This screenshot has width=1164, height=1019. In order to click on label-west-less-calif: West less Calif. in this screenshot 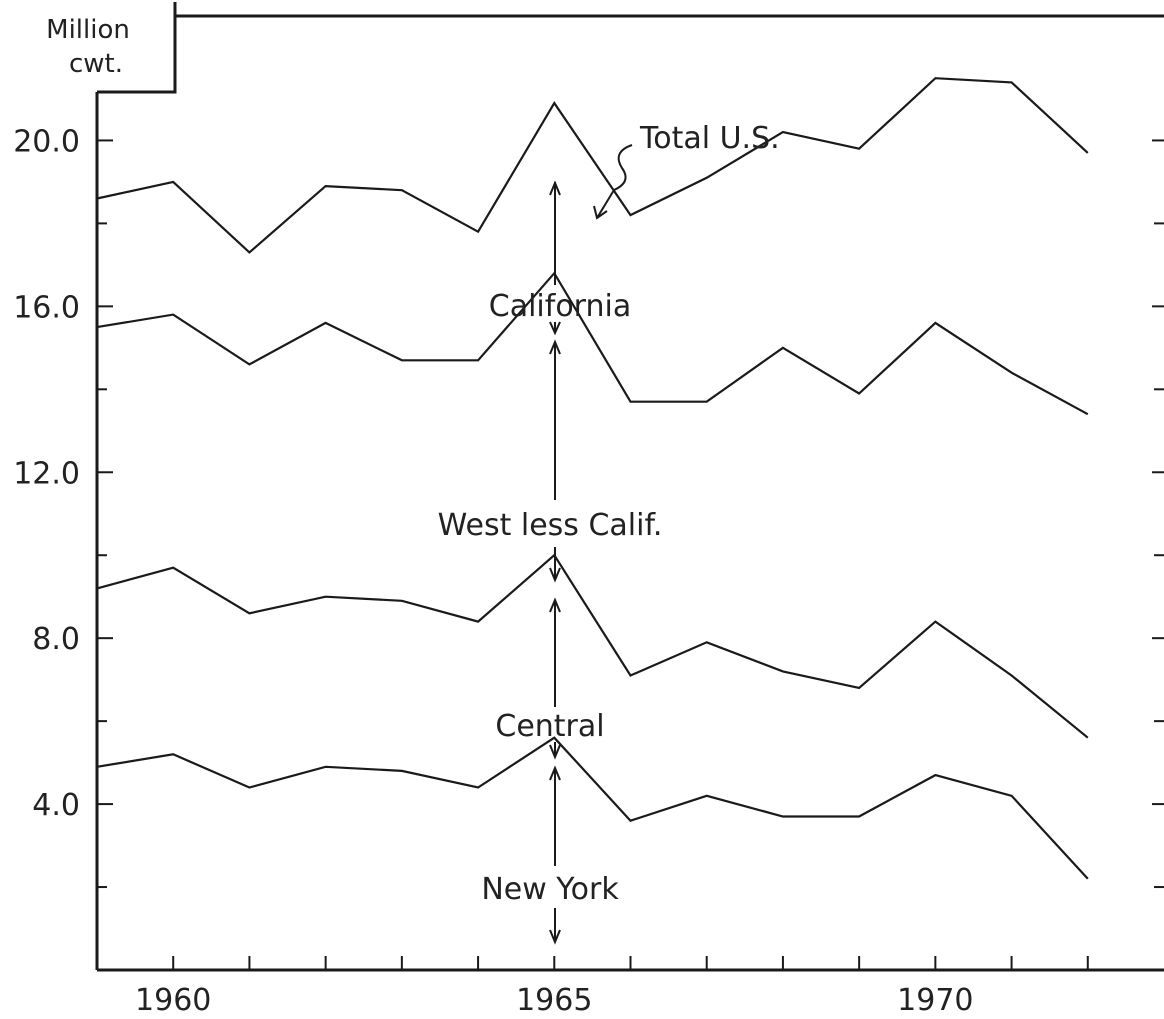, I will do `click(550, 525)`.